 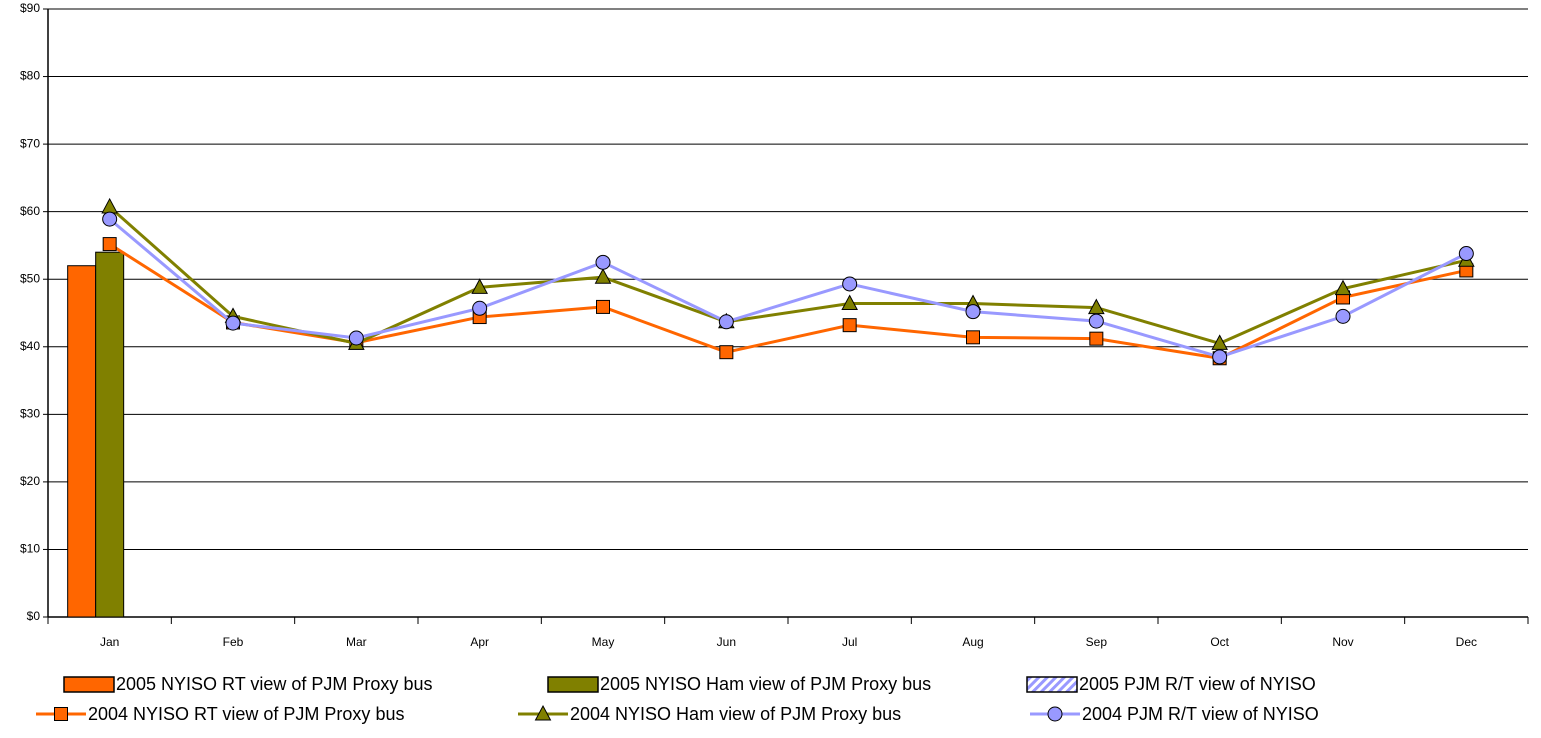 What do you see at coordinates (479, 642) in the screenshot?
I see `x-tick-label: Apr` at bounding box center [479, 642].